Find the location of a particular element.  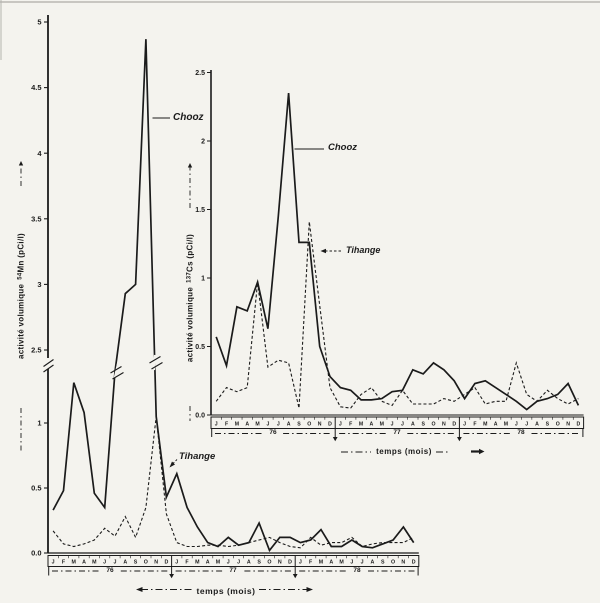

inset-y-tick-label: 1 is located at coordinates (203, 279).